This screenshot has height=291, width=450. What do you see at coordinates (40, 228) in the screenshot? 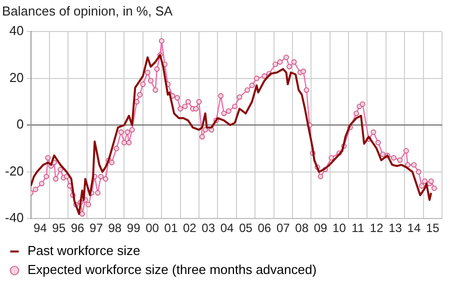
I see `x-tick-label: 94` at bounding box center [40, 228].